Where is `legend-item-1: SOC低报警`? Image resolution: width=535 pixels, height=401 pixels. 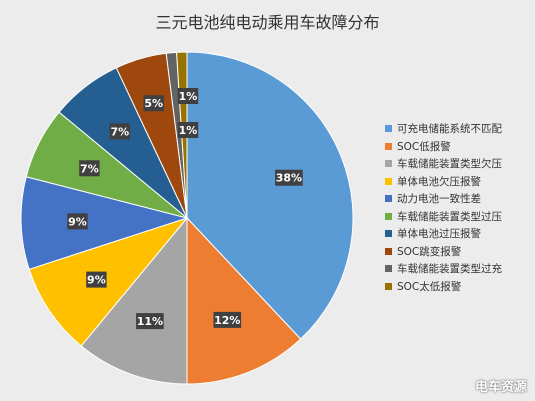
legend-item-1: SOC低报警 is located at coordinates (443, 147).